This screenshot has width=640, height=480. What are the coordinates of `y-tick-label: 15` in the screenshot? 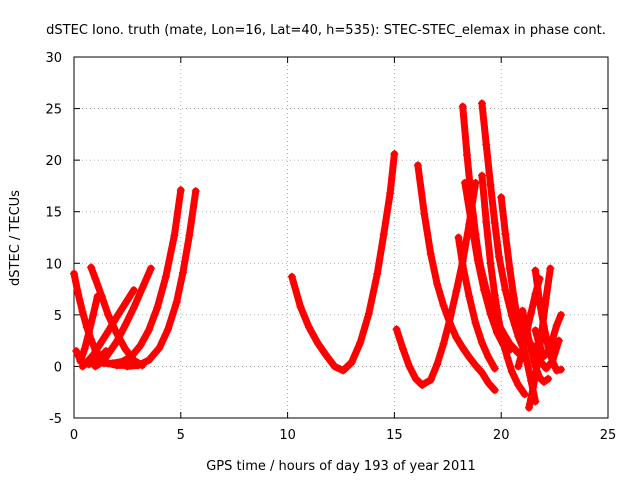 It's located at (53, 213).